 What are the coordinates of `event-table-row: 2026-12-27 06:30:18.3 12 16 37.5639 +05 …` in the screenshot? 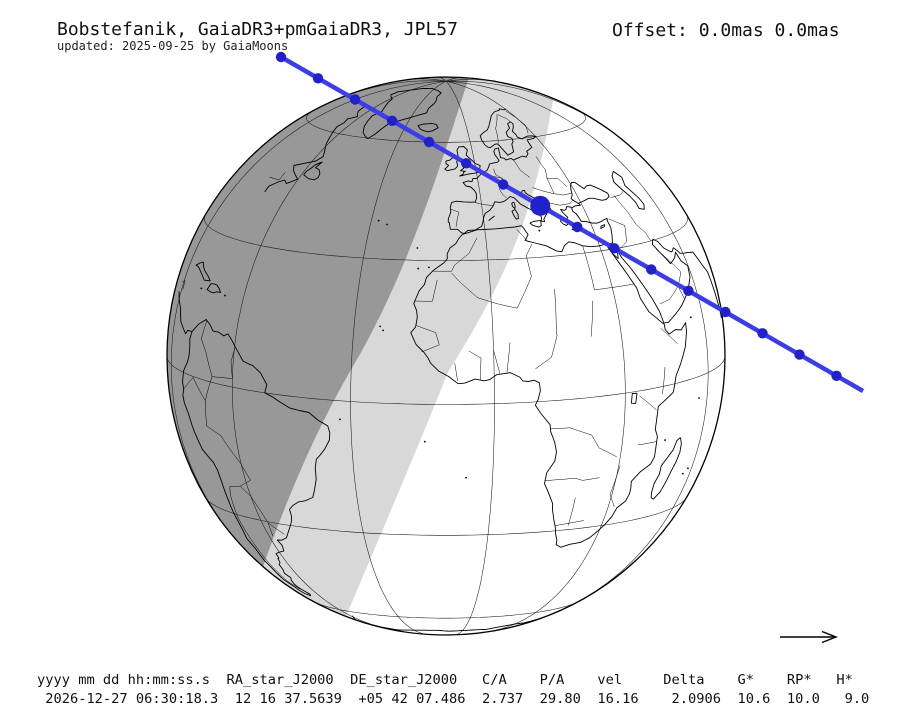 It's located at (453, 699).